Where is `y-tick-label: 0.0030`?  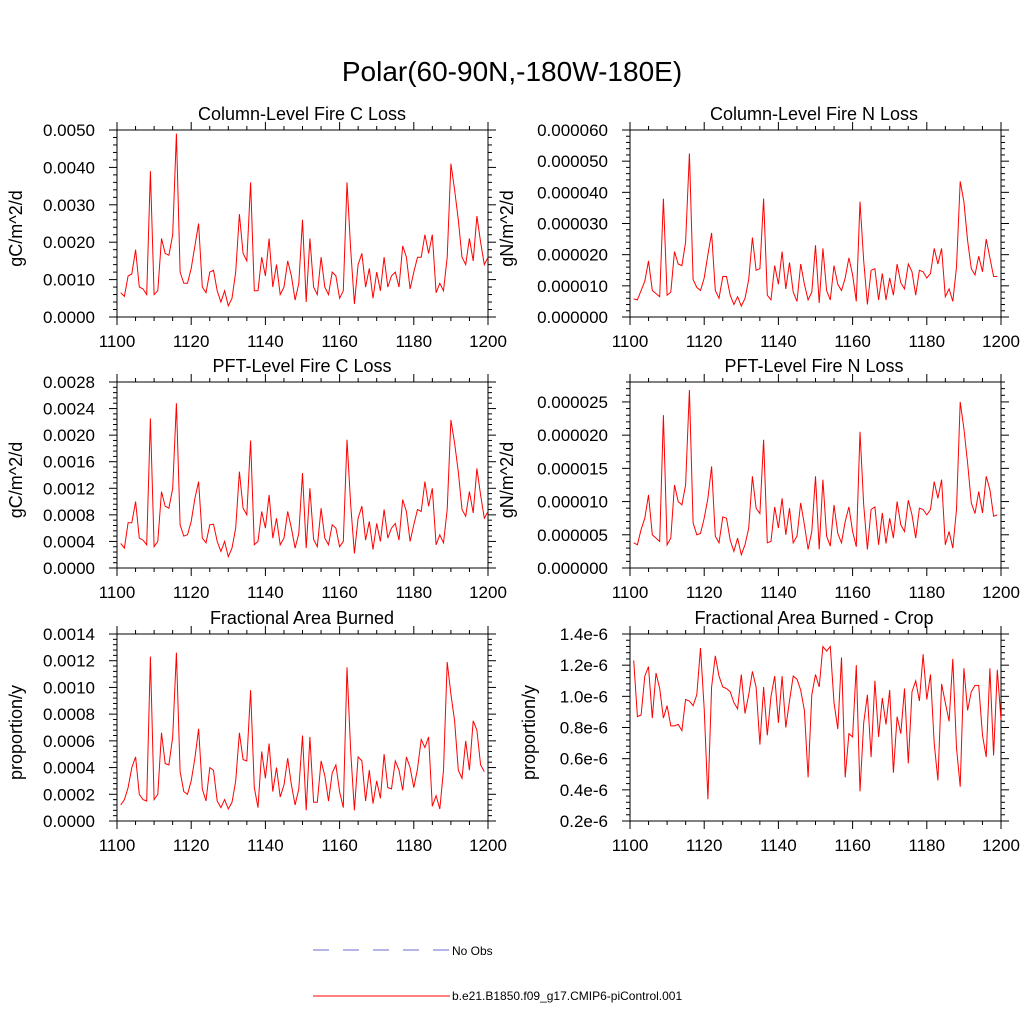 y-tick-label: 0.0030 is located at coordinates (69, 205).